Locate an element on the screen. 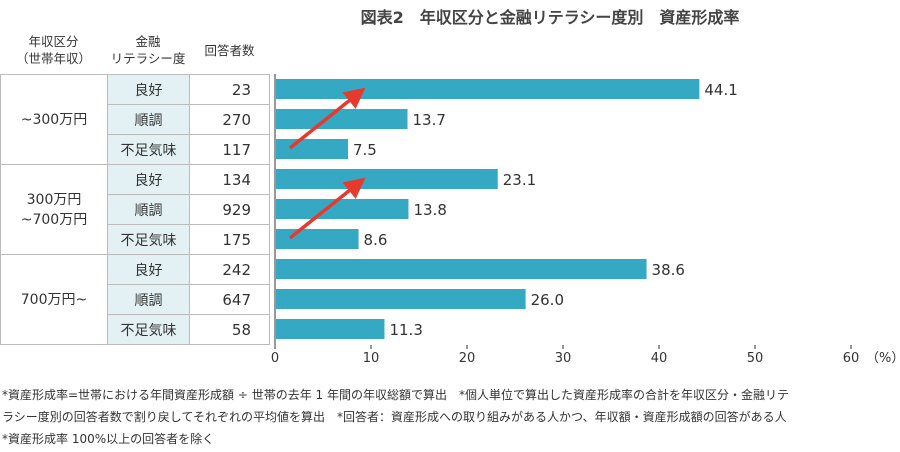  income-group-label: 700万円~ is located at coordinates (54, 299).